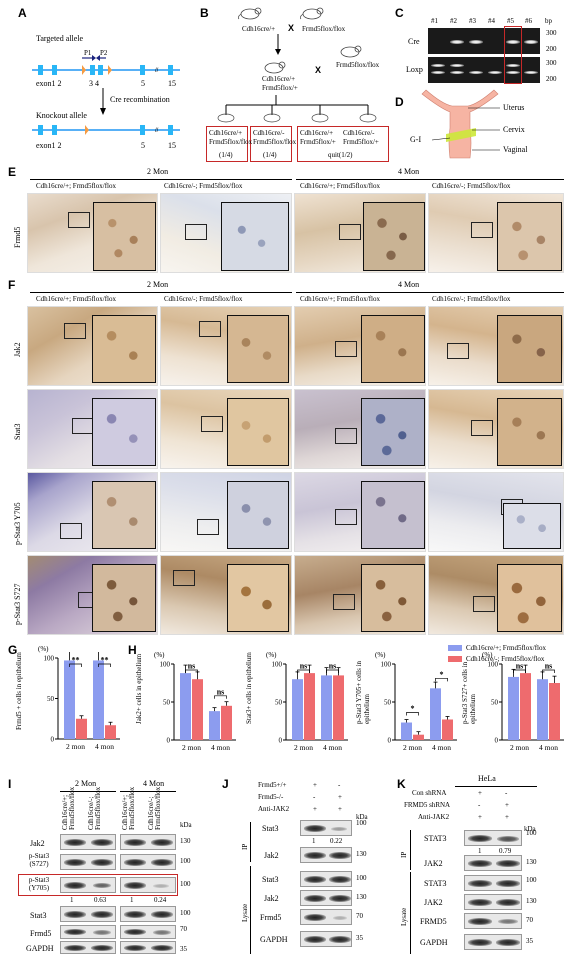  Describe the element at coordinates (183, 929) in the screenshot. I see `i-mw-70: 70` at that location.